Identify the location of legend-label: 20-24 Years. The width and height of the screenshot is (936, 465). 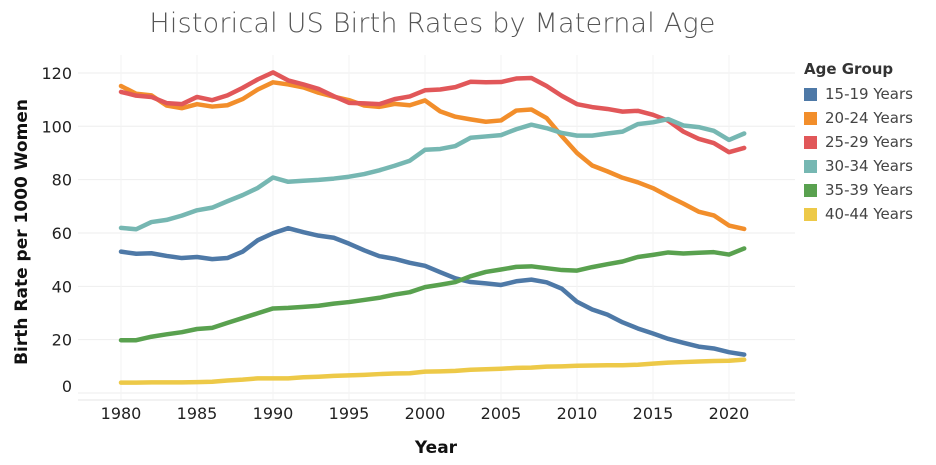
(869, 118).